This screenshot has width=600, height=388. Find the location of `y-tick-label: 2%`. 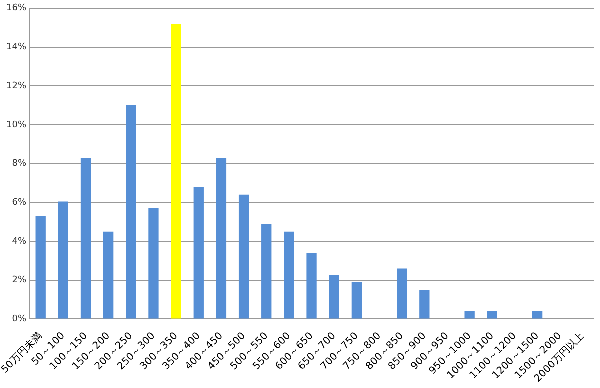

y-tick-label: 2% is located at coordinates (19, 281).